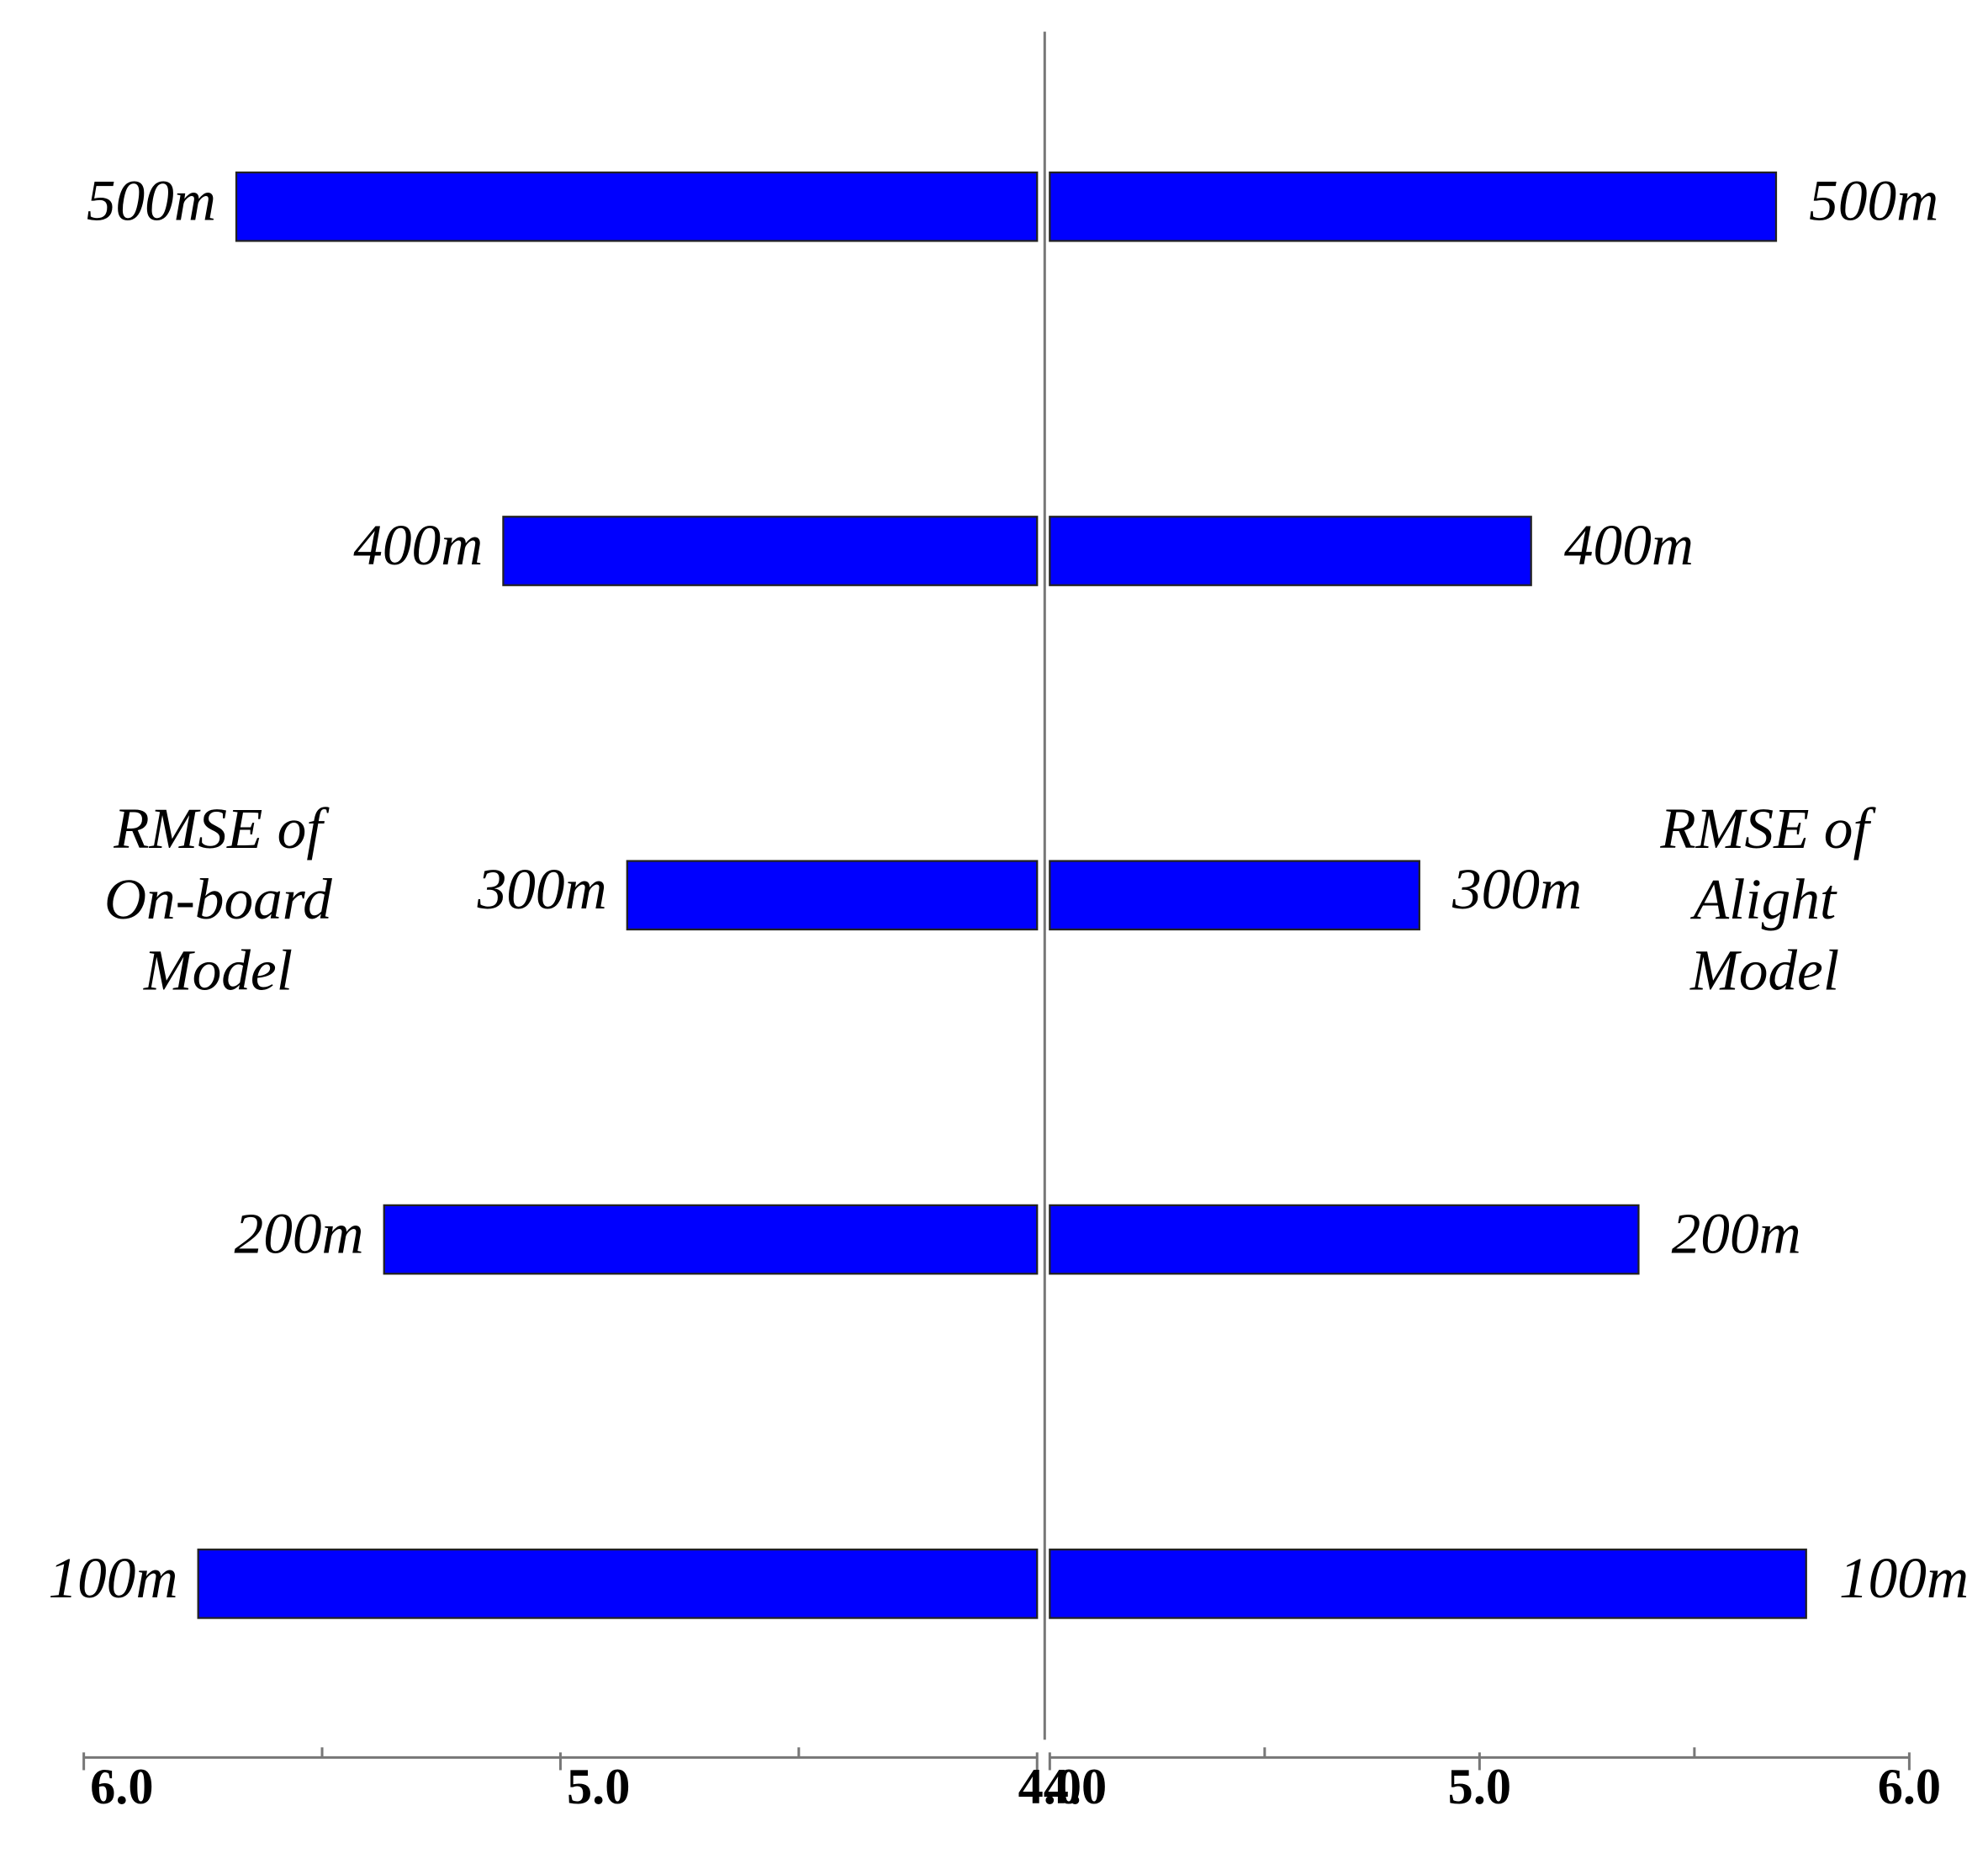  What do you see at coordinates (218, 898) in the screenshot?
I see `axis-label: On-board` at bounding box center [218, 898].